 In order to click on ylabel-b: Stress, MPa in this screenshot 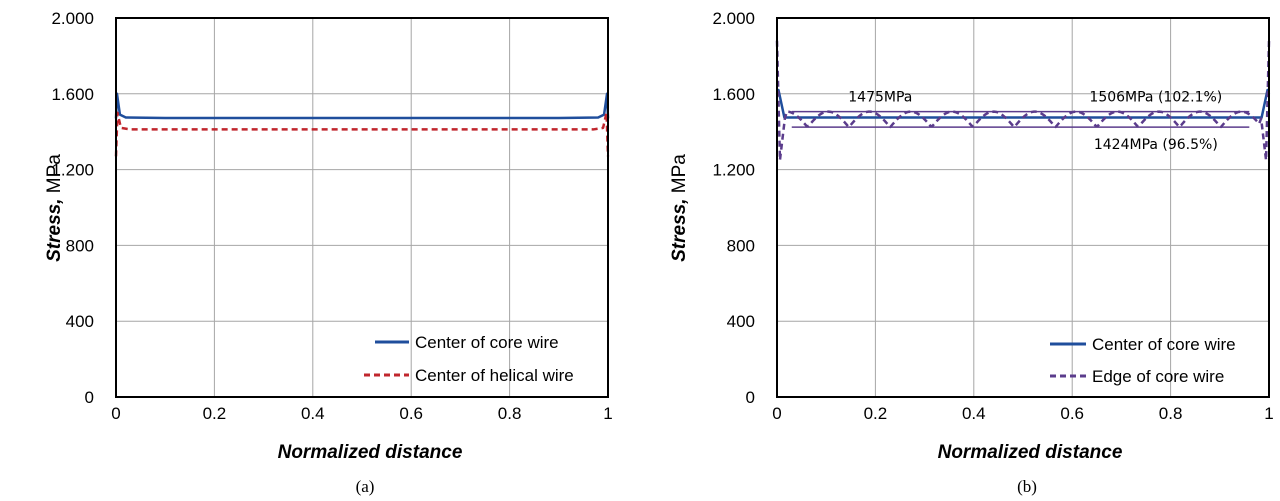, I will do `click(679, 208)`.